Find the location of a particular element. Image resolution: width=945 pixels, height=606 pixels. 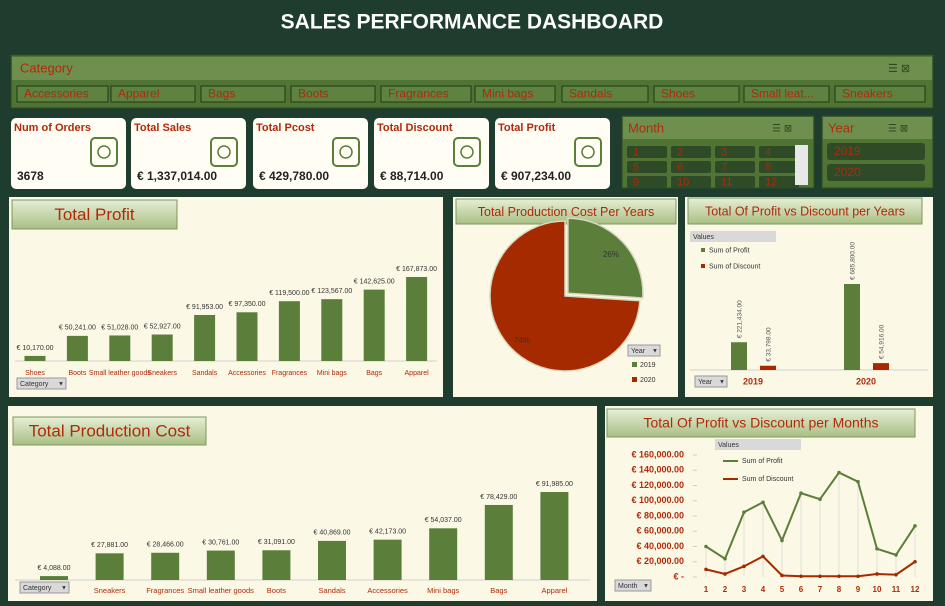

slicer-item-label: 8 is located at coordinates (768, 167).